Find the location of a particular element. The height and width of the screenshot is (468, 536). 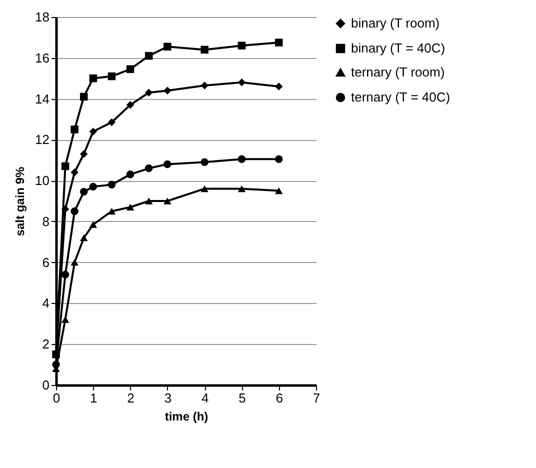

x-tick-label: 4 is located at coordinates (205, 398).